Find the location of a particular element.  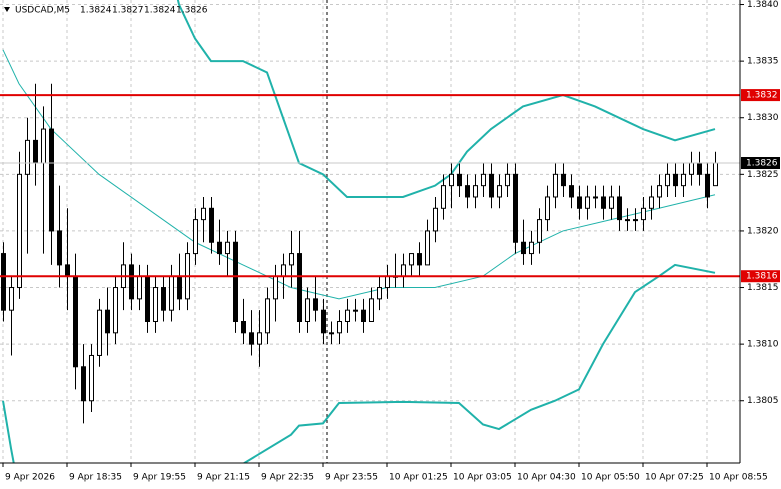

symbol-label: USDCAD,M5 is located at coordinates (42, 11).